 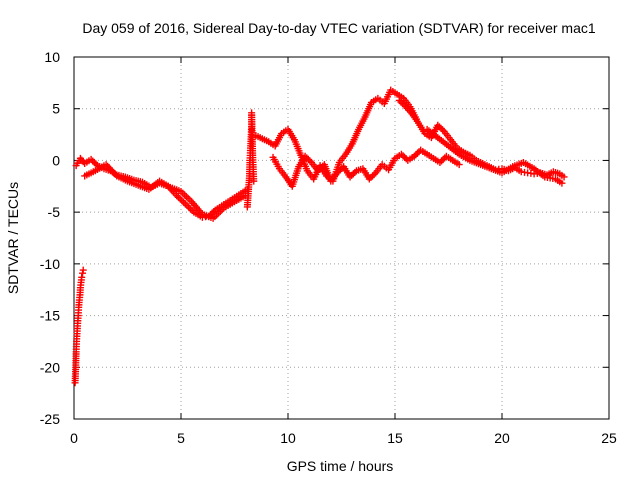 What do you see at coordinates (50, 316) in the screenshot?
I see `y-tick-label: -15` at bounding box center [50, 316].